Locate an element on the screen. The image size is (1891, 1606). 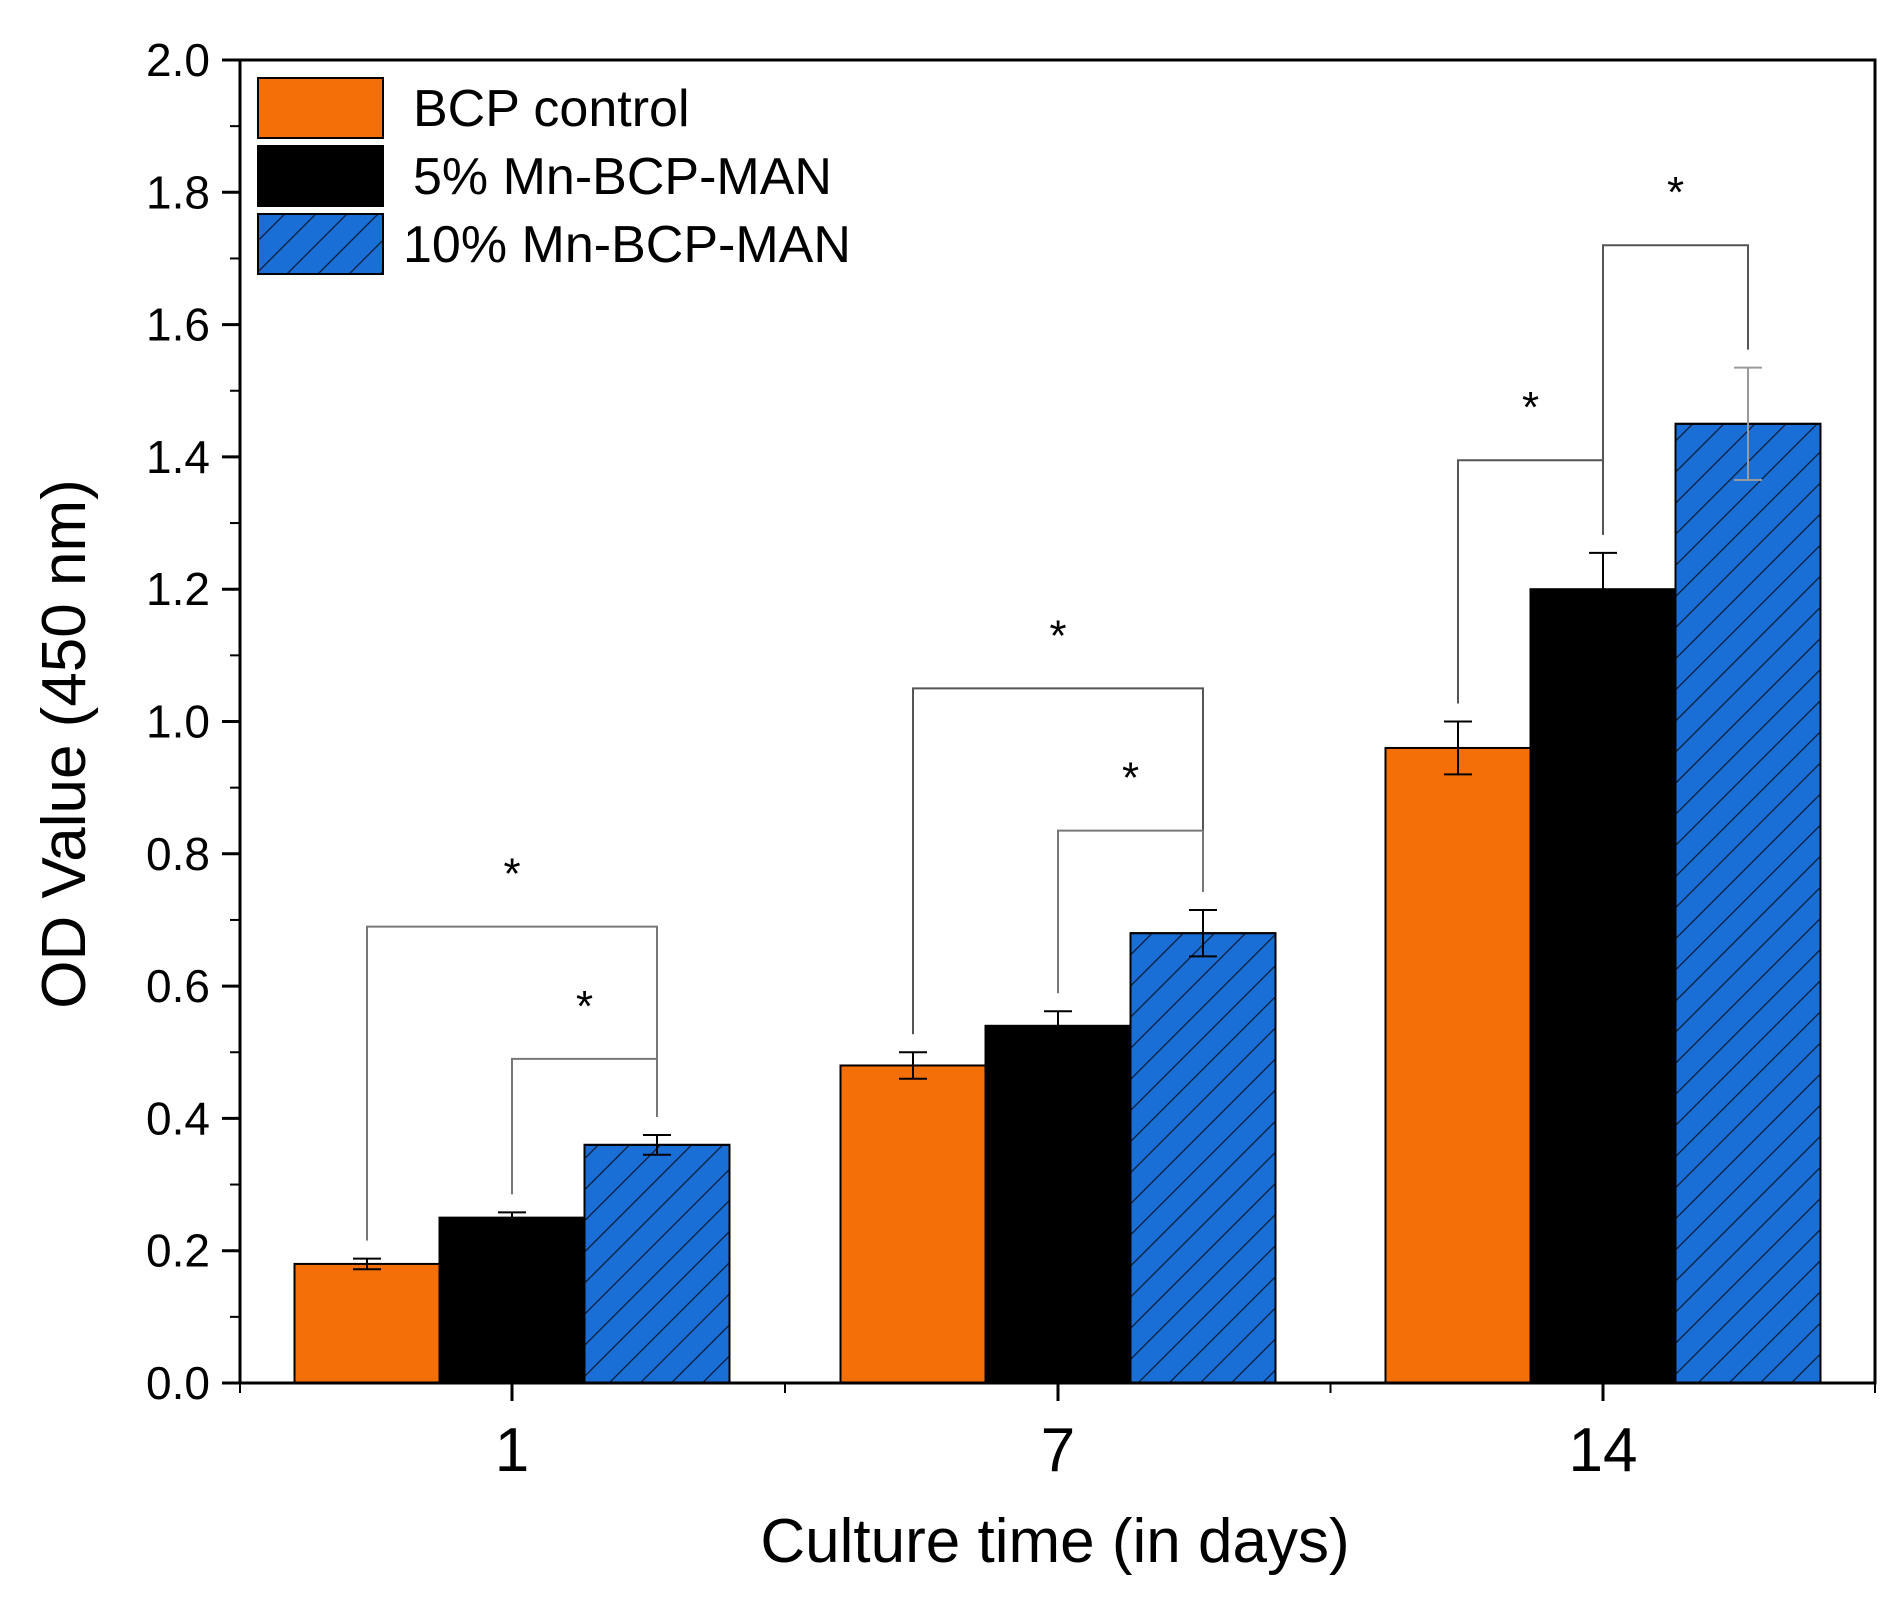
legend: BCP control 5% Mn-BCP-MAN 10% Mn-BCP-MAN is located at coordinates (554, 176).